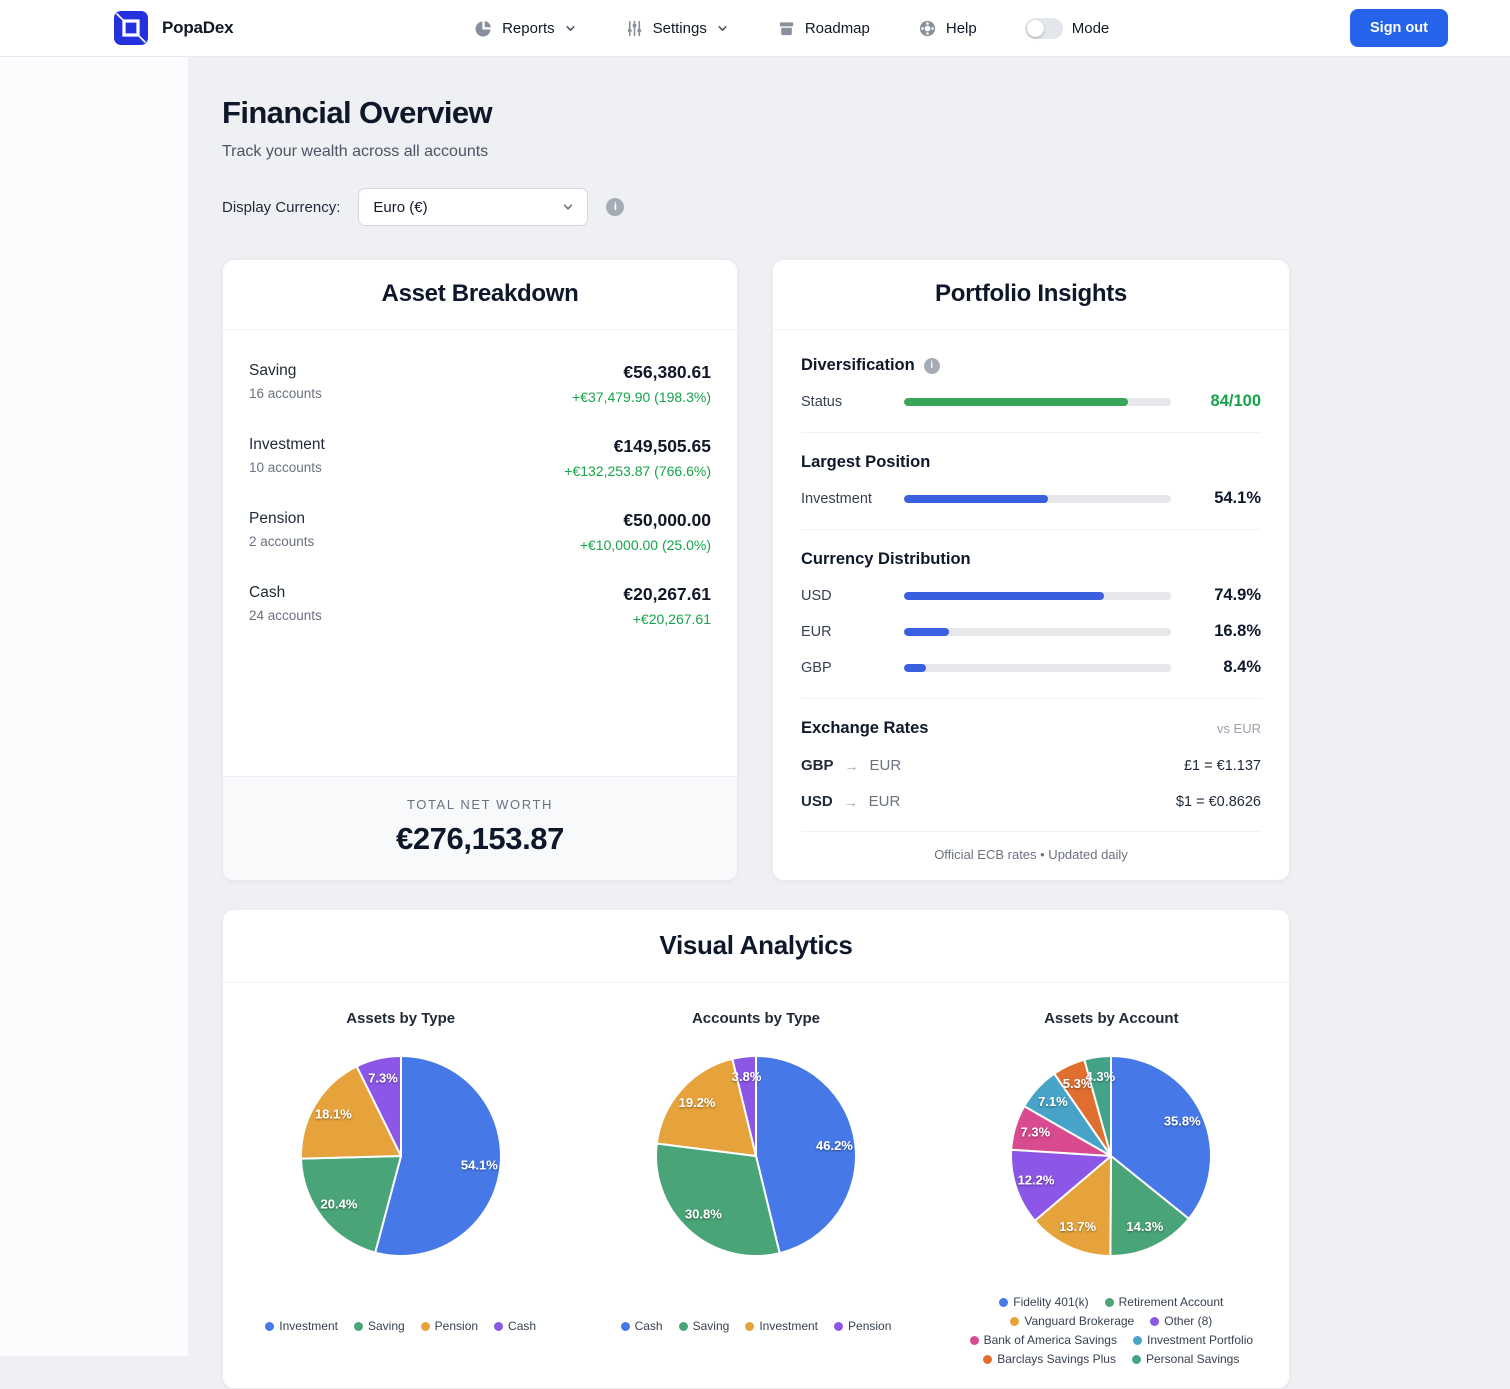  What do you see at coordinates (285, 615) in the screenshot?
I see `asset-accounts: 24 accounts` at bounding box center [285, 615].